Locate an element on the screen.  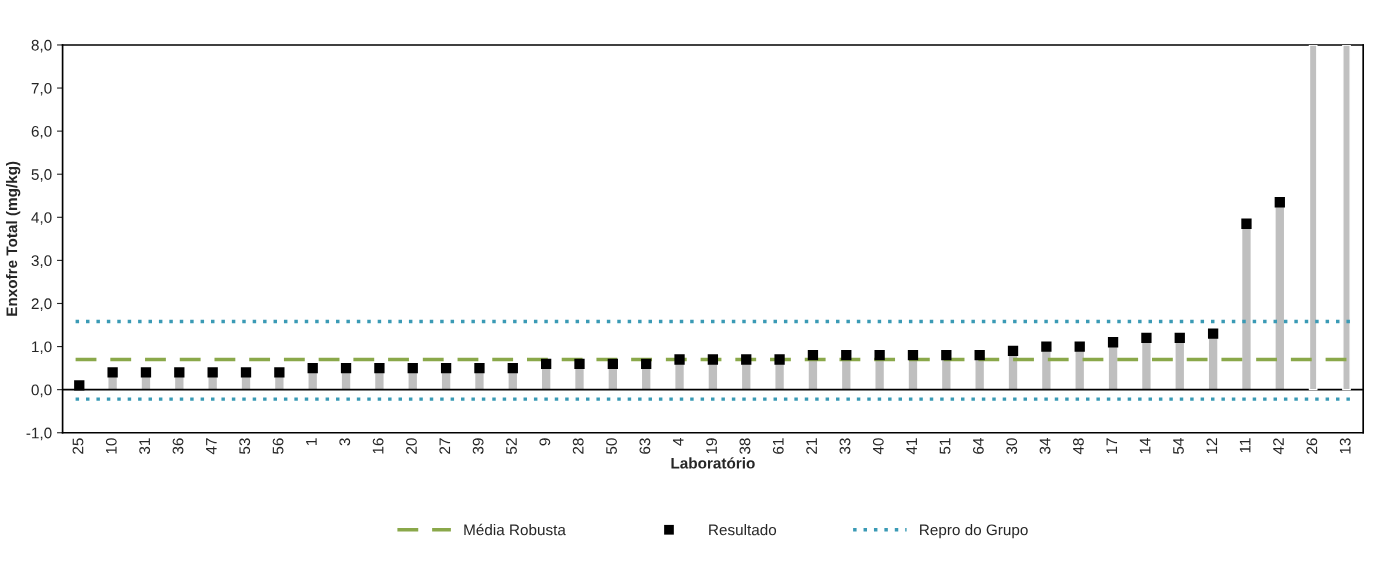
x-tick-label: 11 is located at coordinates (1245, 445).